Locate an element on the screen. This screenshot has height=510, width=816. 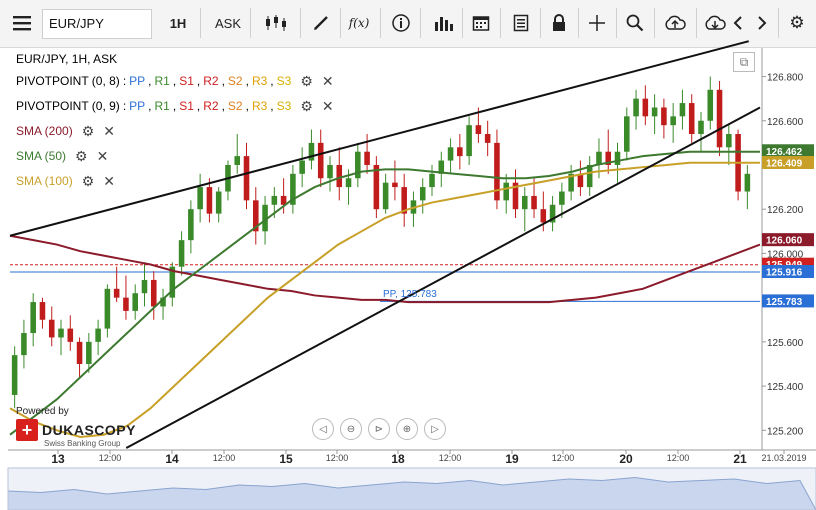
prev-glyph is located at coordinates (737, 23).